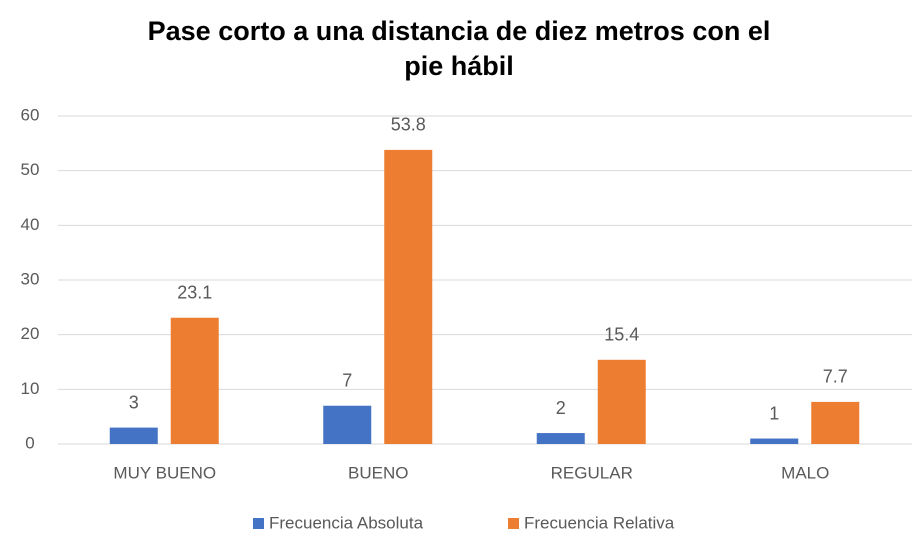 This screenshot has width=918, height=534. I want to click on y-tick-label: 10, so click(30, 388).